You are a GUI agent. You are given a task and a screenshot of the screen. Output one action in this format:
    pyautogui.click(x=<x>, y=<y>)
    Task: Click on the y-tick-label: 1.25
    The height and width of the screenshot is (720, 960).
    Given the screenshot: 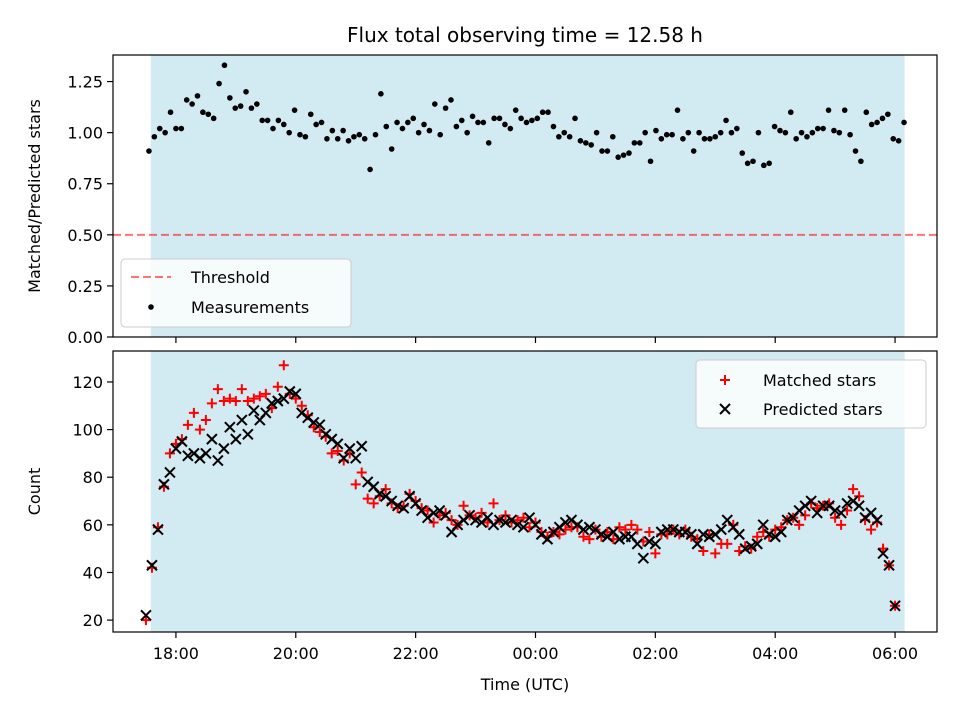 What is the action you would take?
    pyautogui.click(x=85, y=82)
    